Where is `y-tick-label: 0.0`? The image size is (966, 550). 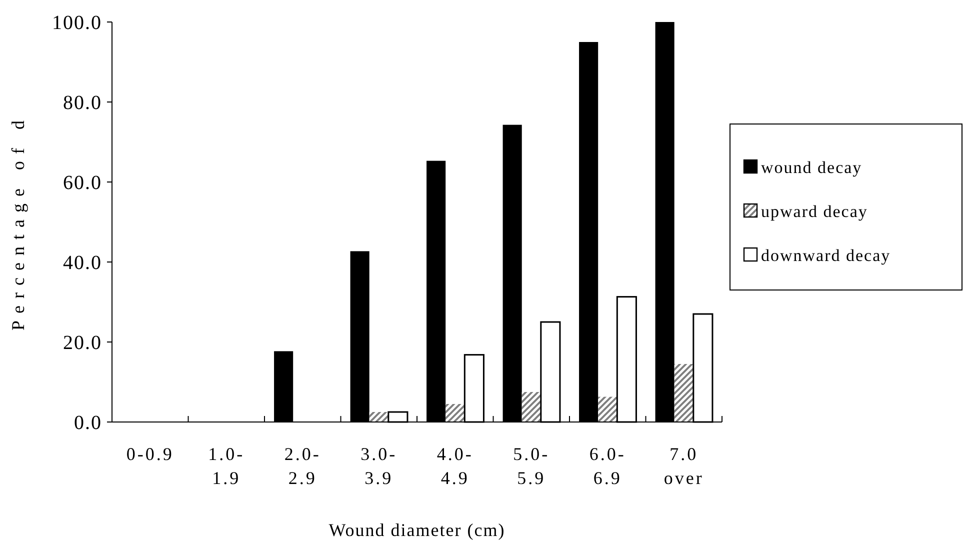 y-tick-label: 0.0 is located at coordinates (88, 423).